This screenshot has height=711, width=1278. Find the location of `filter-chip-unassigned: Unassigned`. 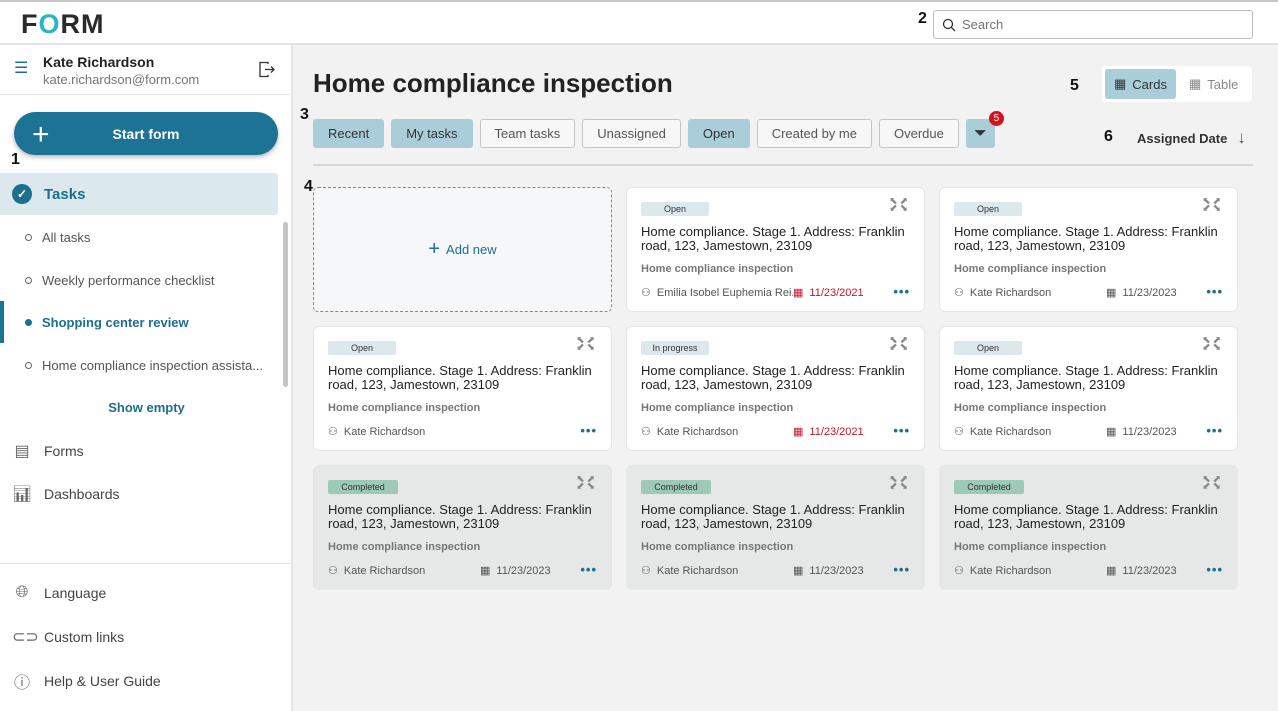

filter-chip-unassigned: Unassigned is located at coordinates (631, 133).